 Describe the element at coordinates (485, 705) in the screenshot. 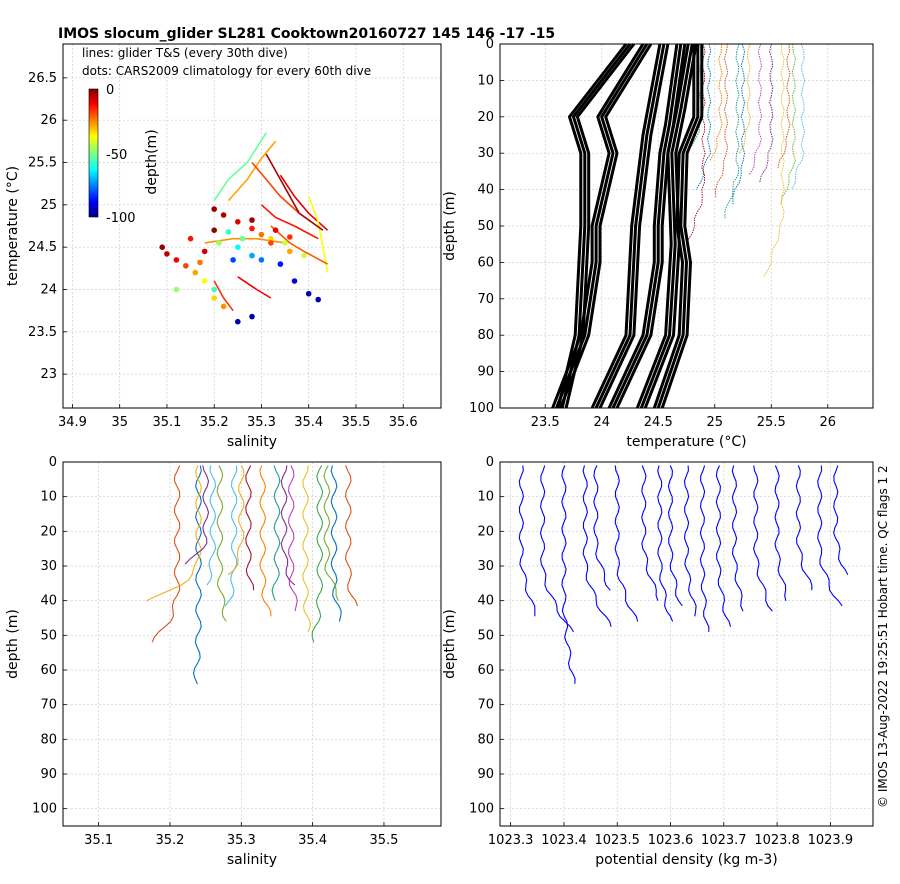

I see `dens-y-tick-label: 70` at that location.